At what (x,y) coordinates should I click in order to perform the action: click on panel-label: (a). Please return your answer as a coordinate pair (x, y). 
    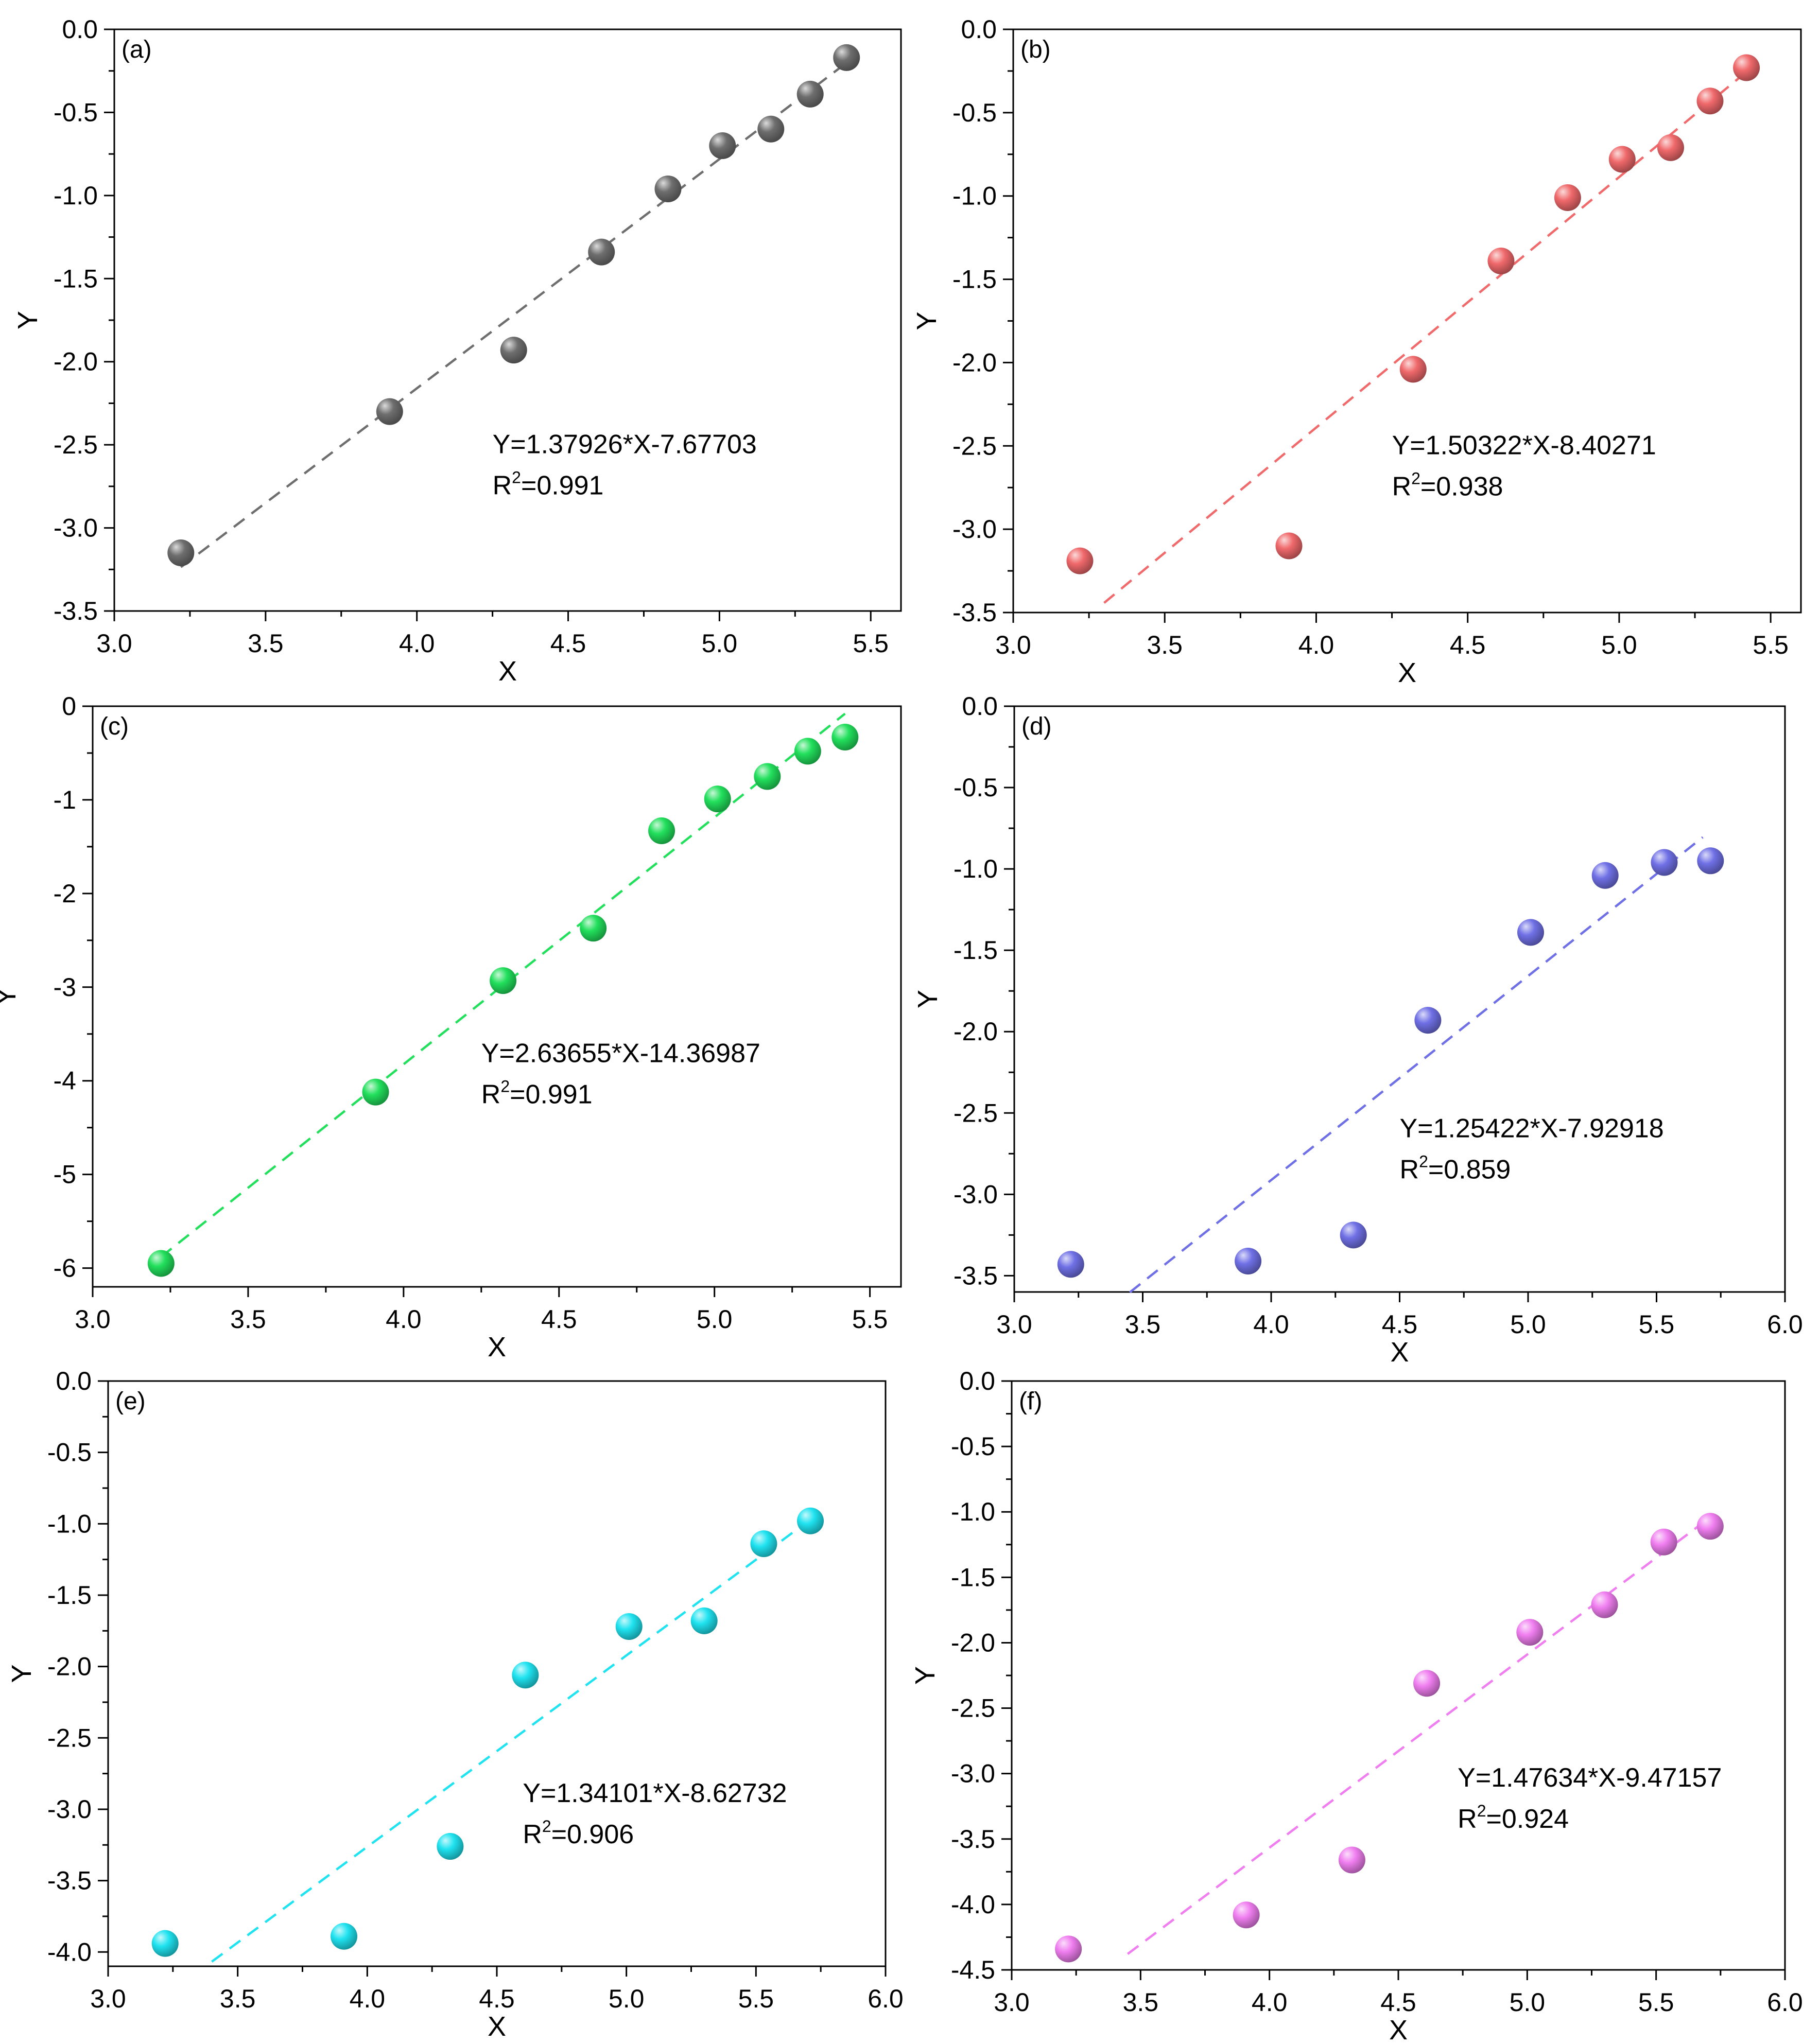
    Looking at the image, I should click on (137, 49).